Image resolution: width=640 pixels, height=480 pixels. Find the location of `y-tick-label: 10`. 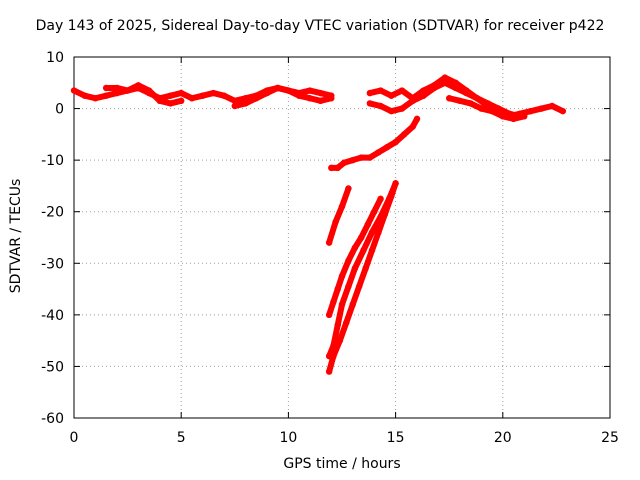

y-tick-label: 10 is located at coordinates (55, 58).